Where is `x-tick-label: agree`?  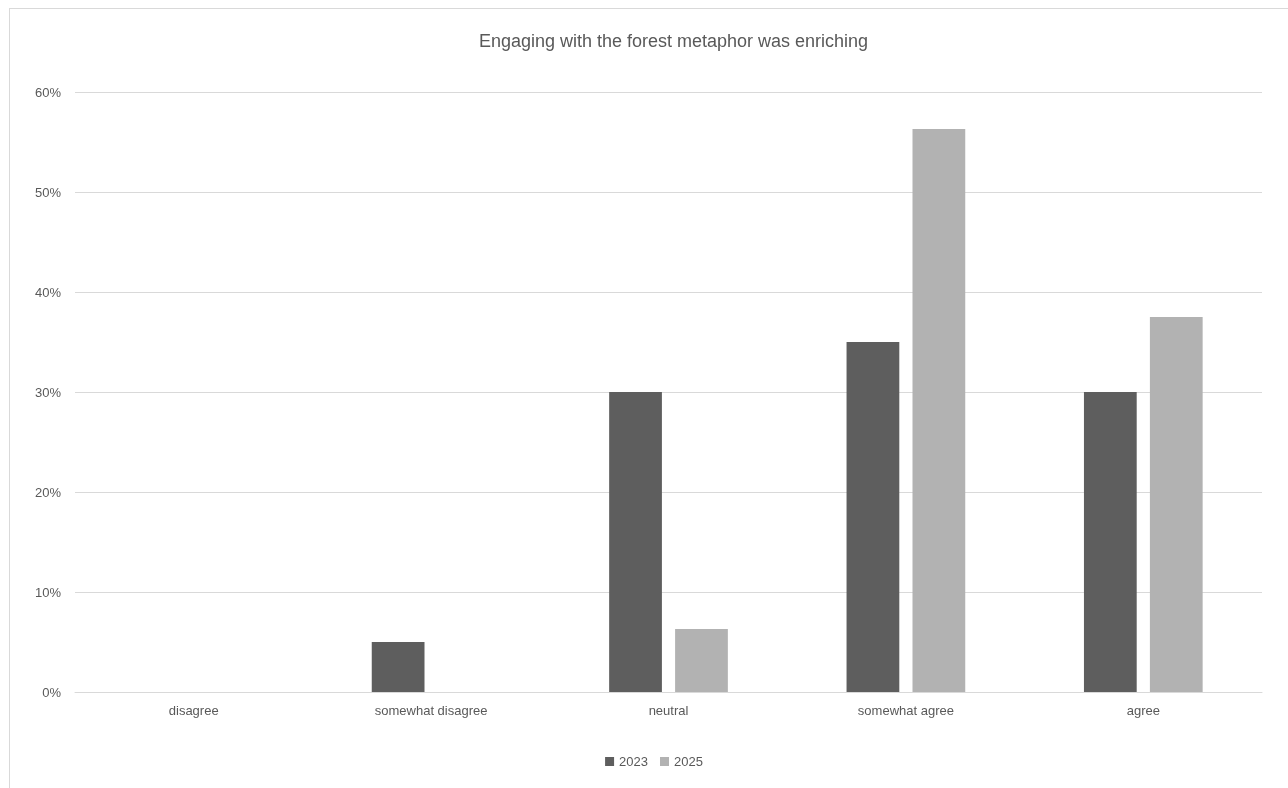 x-tick-label: agree is located at coordinates (1143, 710).